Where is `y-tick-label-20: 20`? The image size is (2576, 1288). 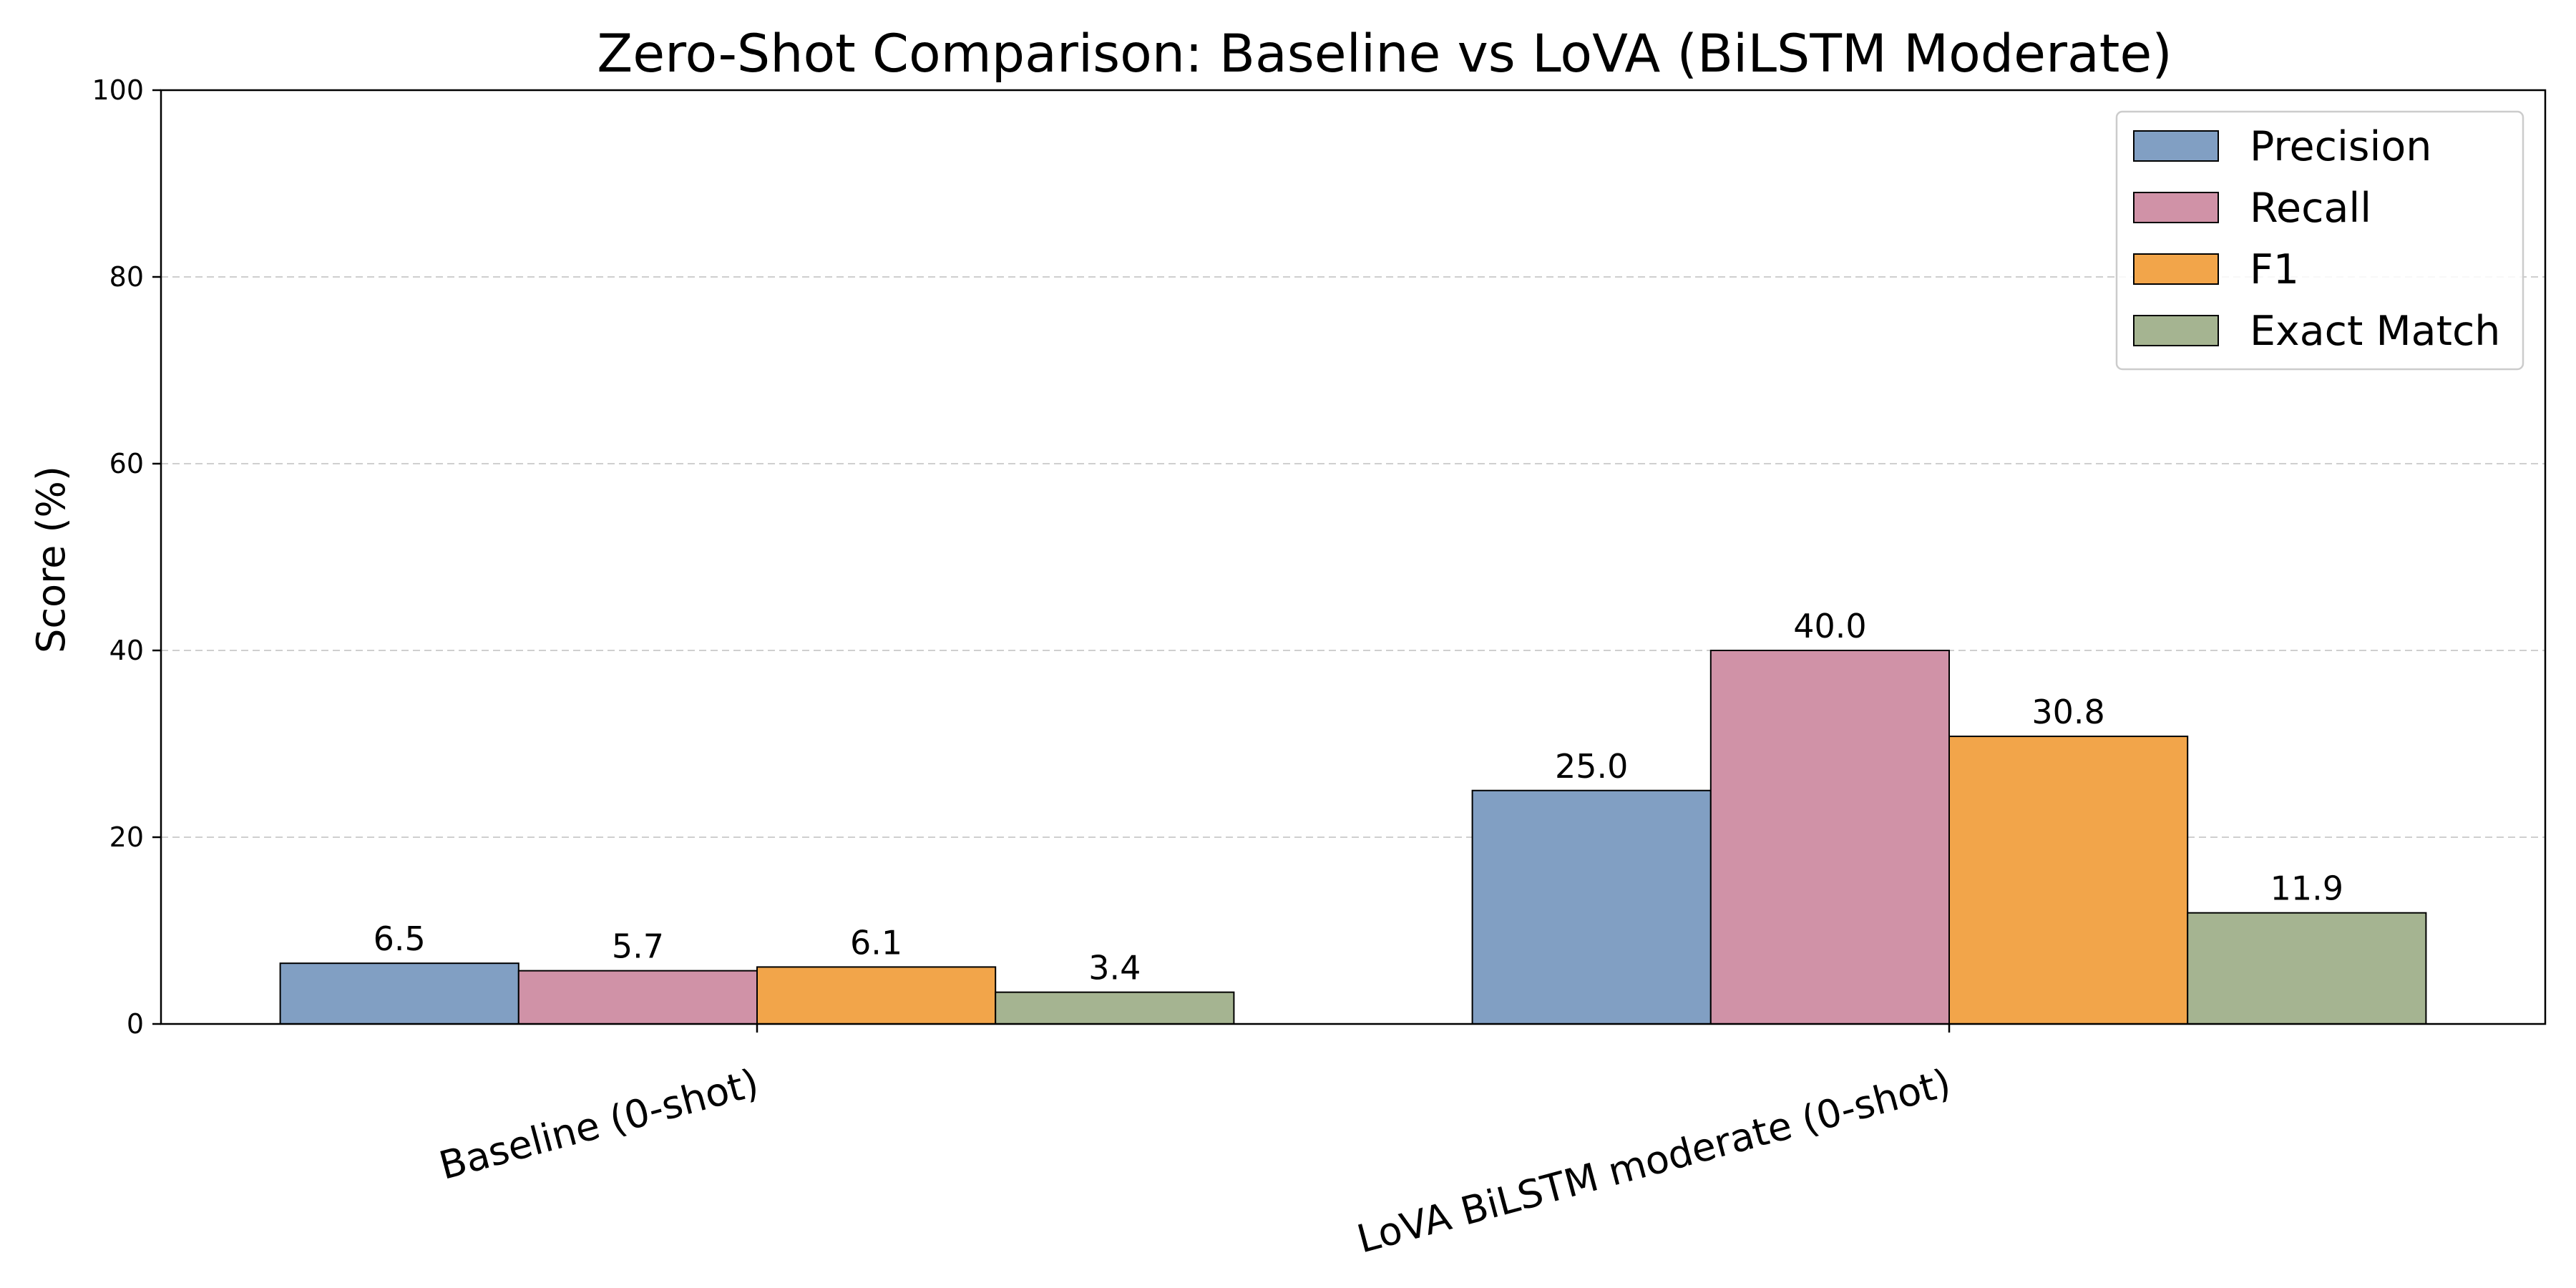
y-tick-label-20: 20 is located at coordinates (126, 837).